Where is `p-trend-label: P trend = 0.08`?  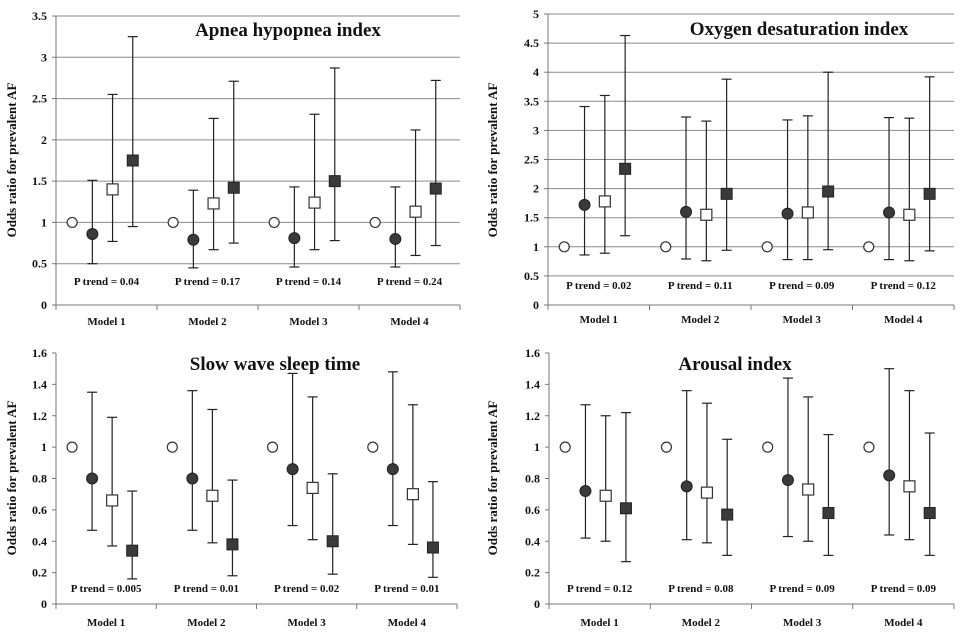 p-trend-label: P trend = 0.08 is located at coordinates (701, 589).